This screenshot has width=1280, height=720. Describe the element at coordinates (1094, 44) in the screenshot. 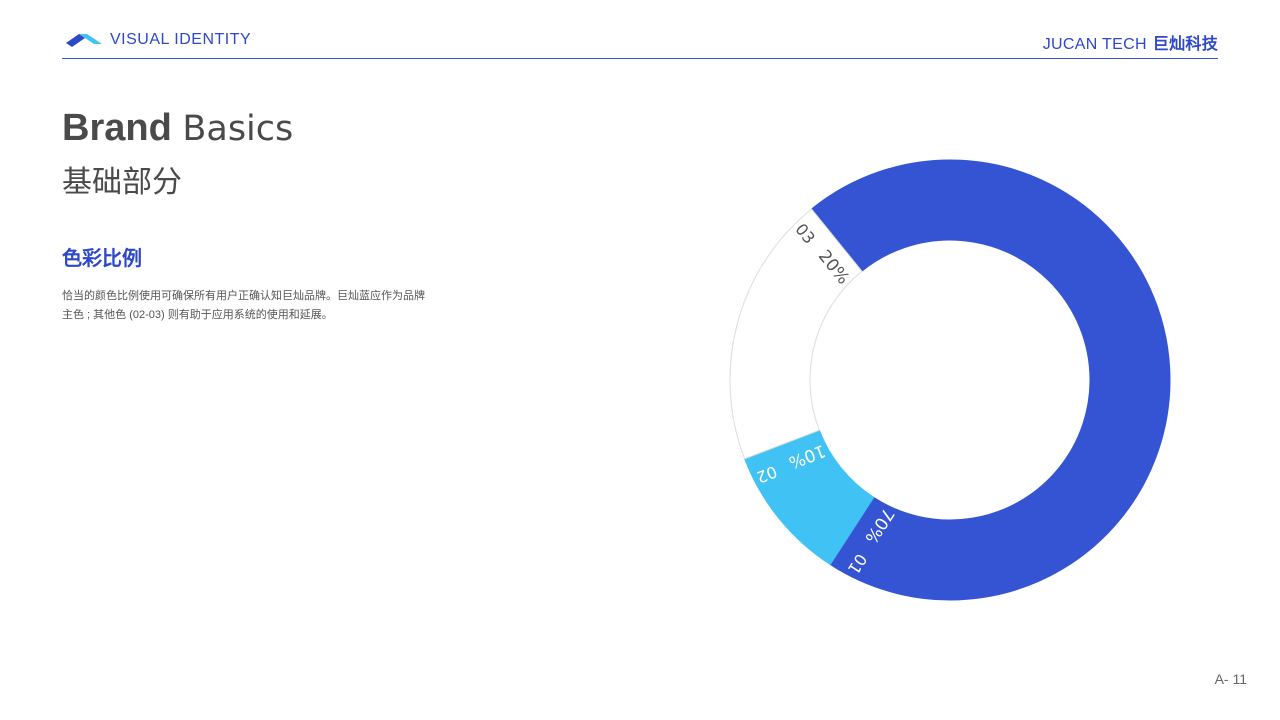

I see `brand-name-en: JUCAN TECH` at that location.